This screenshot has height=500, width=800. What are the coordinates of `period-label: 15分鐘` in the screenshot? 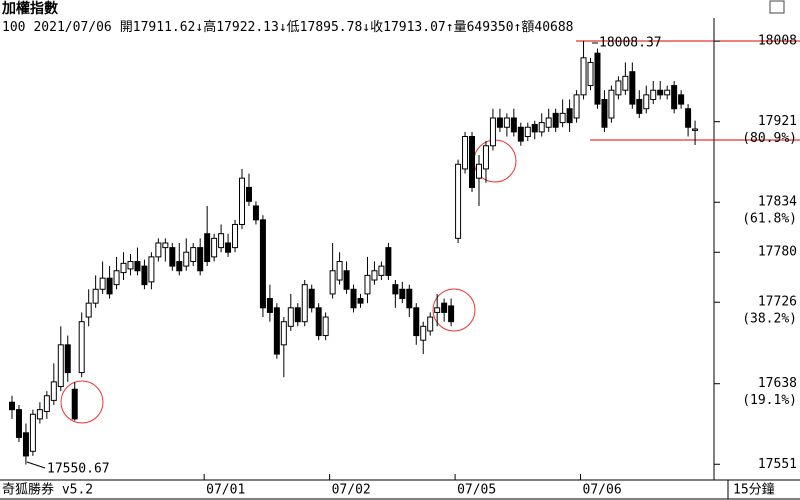 It's located at (754, 490).